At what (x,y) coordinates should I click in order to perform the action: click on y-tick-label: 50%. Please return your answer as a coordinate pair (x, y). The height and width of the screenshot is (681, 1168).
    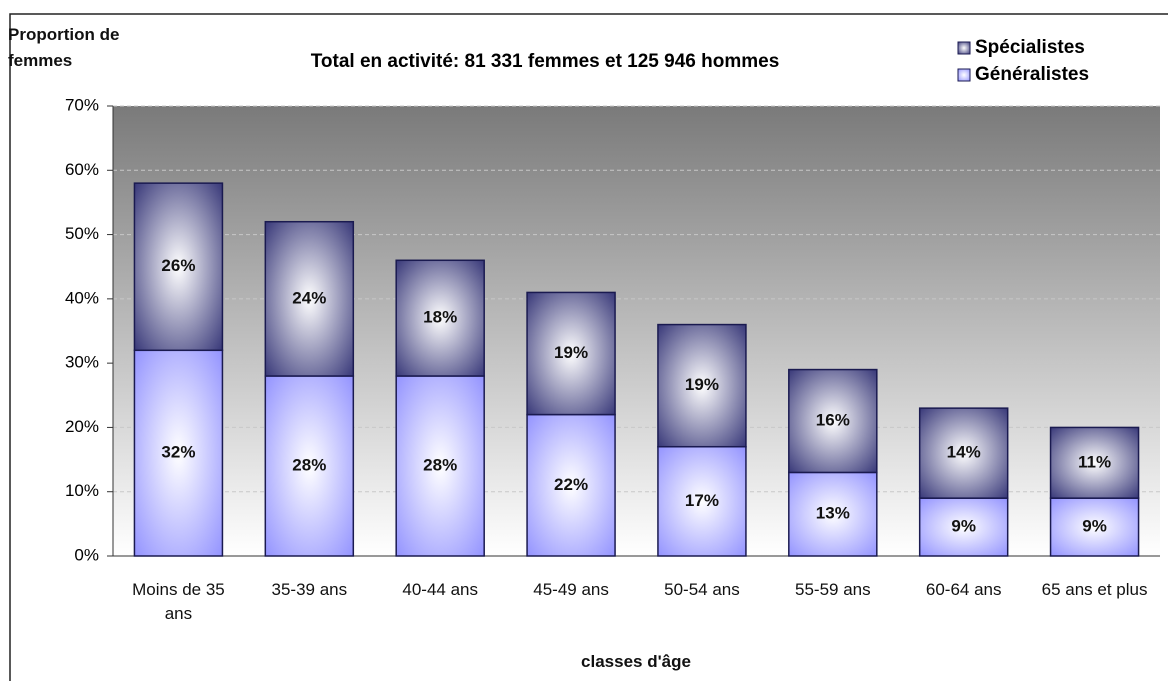
    Looking at the image, I should click on (82, 233).